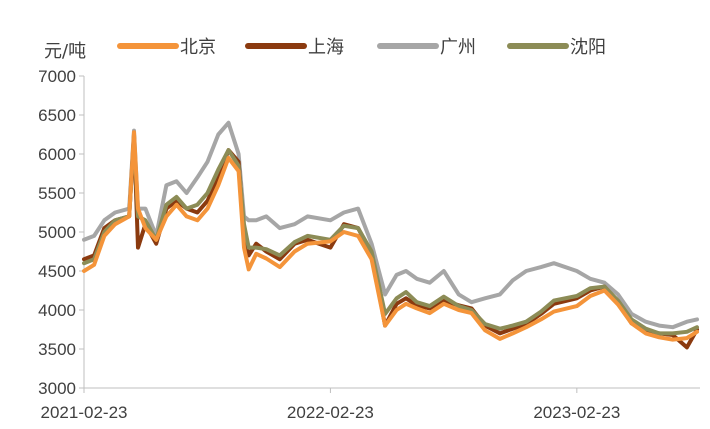 The width and height of the screenshot is (710, 429). I want to click on y-tick-label: 7000, so click(57, 76).